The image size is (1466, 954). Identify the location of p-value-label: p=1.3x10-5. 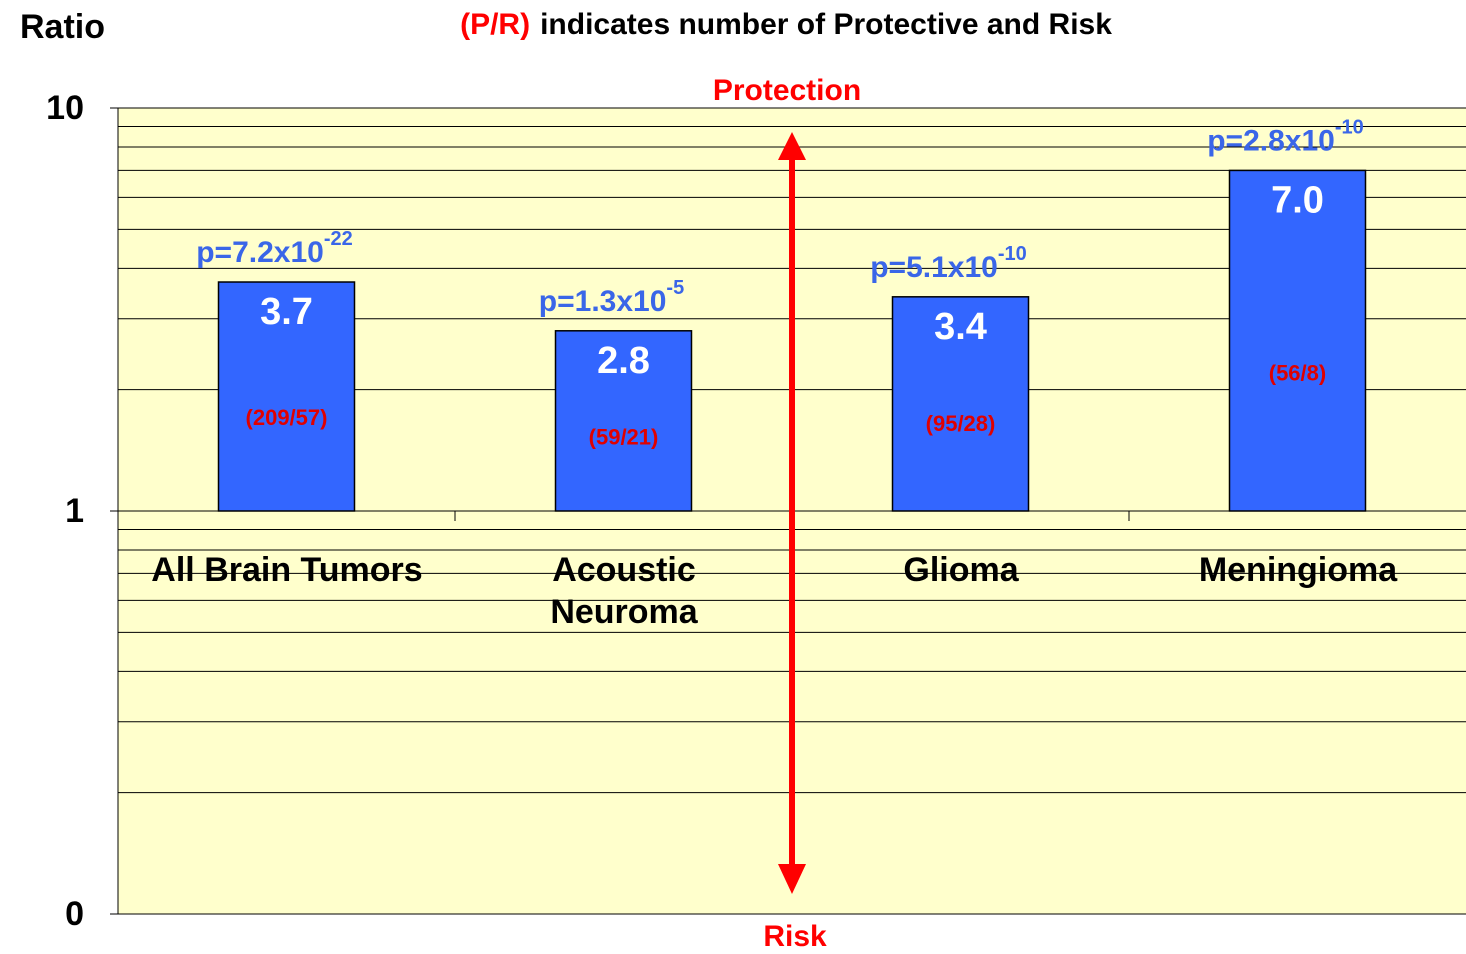
(611, 297).